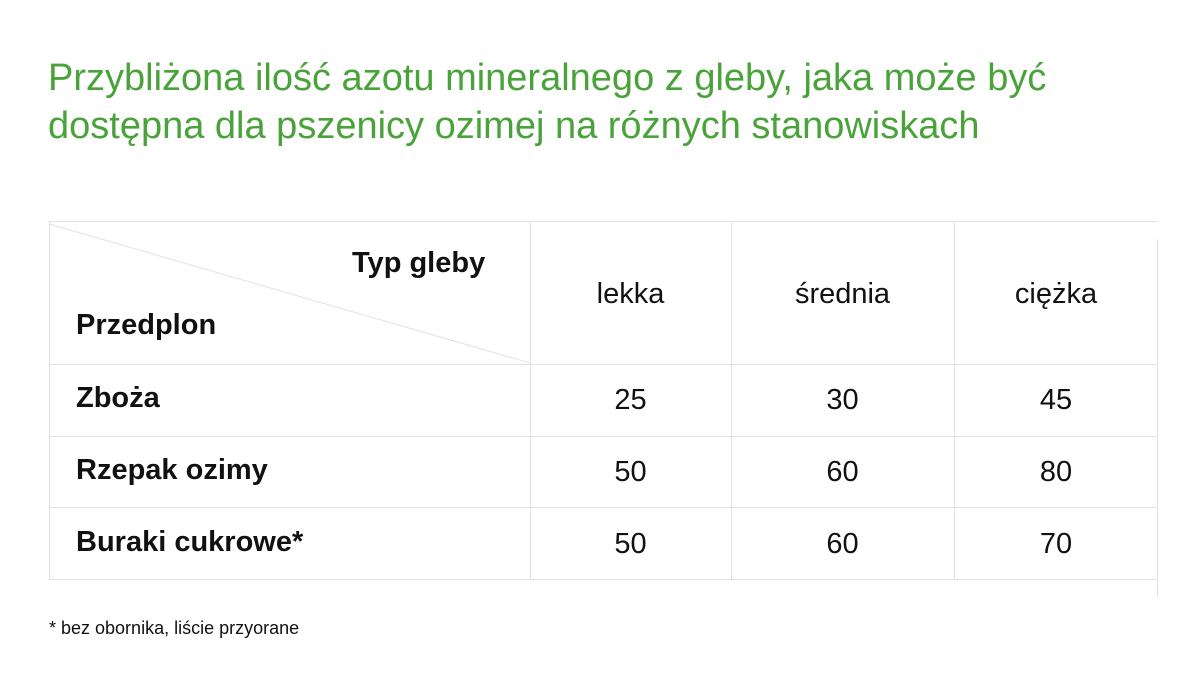 This screenshot has height=675, width=1200. What do you see at coordinates (630, 294) in the screenshot?
I see `column-header-light: lekka` at bounding box center [630, 294].